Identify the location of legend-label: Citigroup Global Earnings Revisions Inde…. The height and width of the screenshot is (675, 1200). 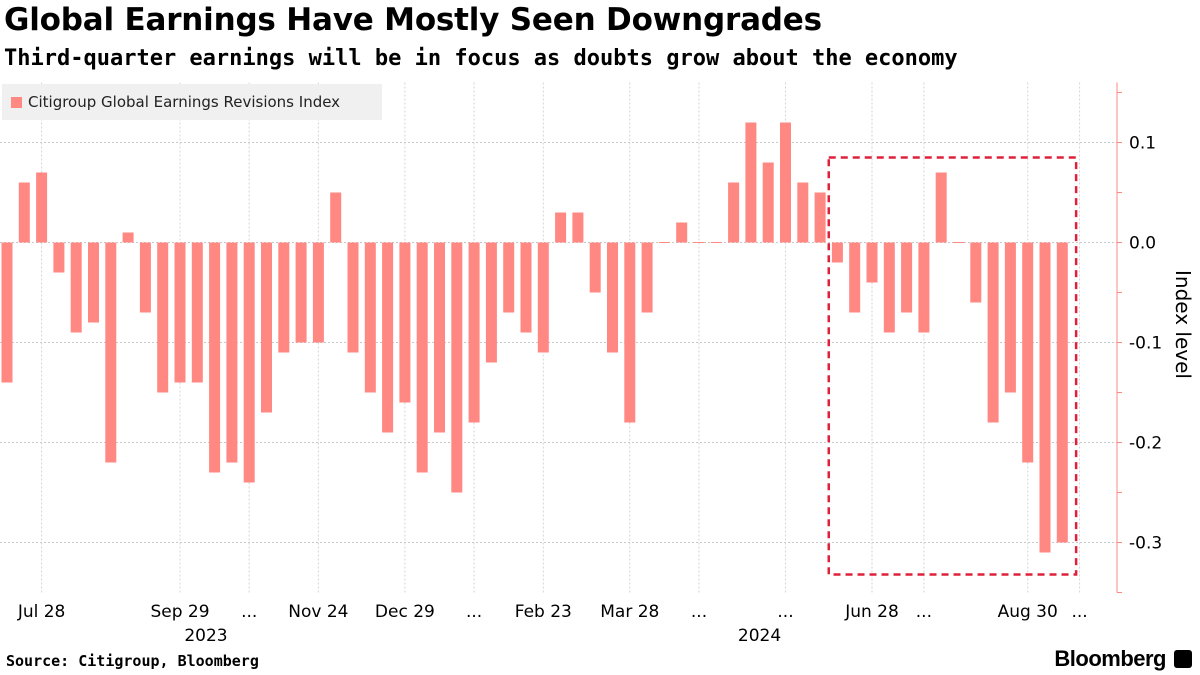
(184, 102).